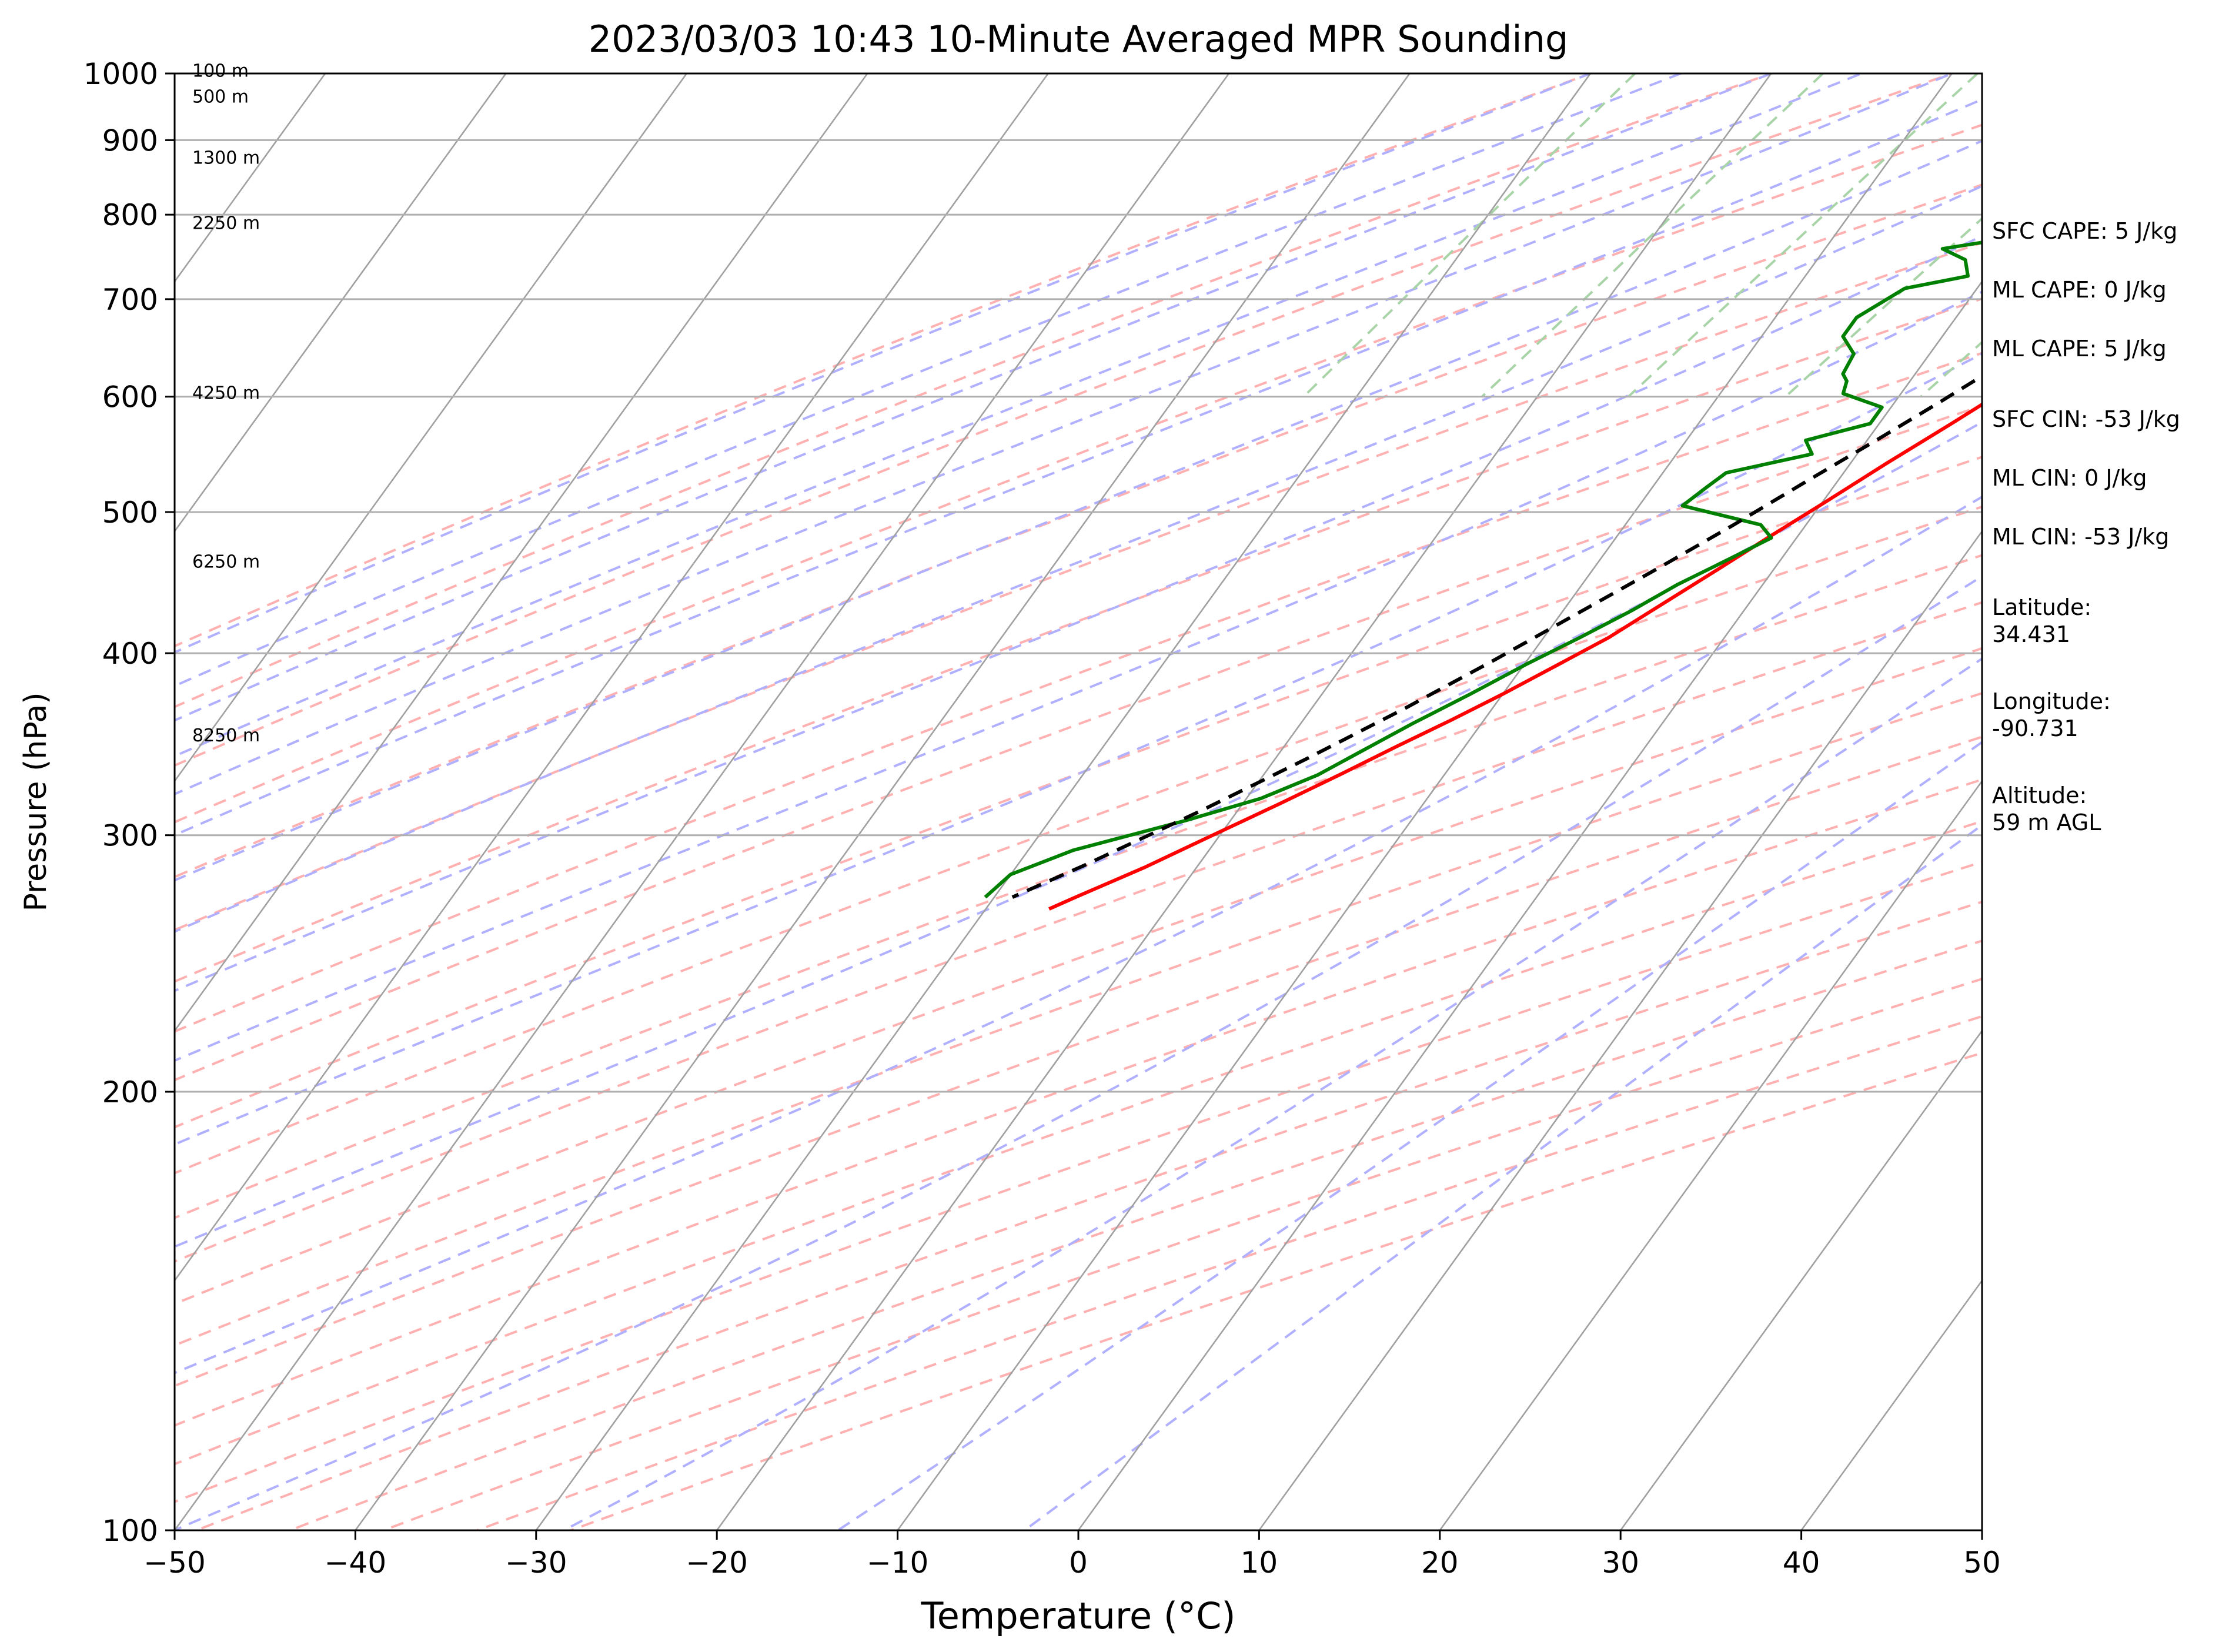 This screenshot has height=1652, width=2229. Describe the element at coordinates (130, 215) in the screenshot. I see `y-tick-label: 800` at that location.